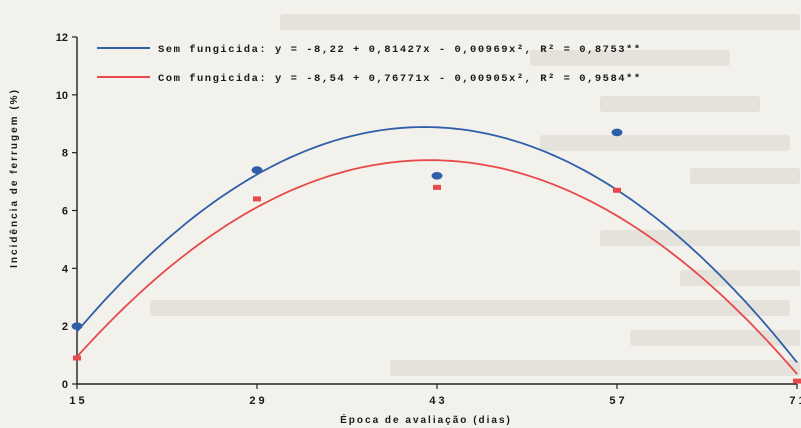  I want to click on y-tick-label: 0, so click(65, 385).